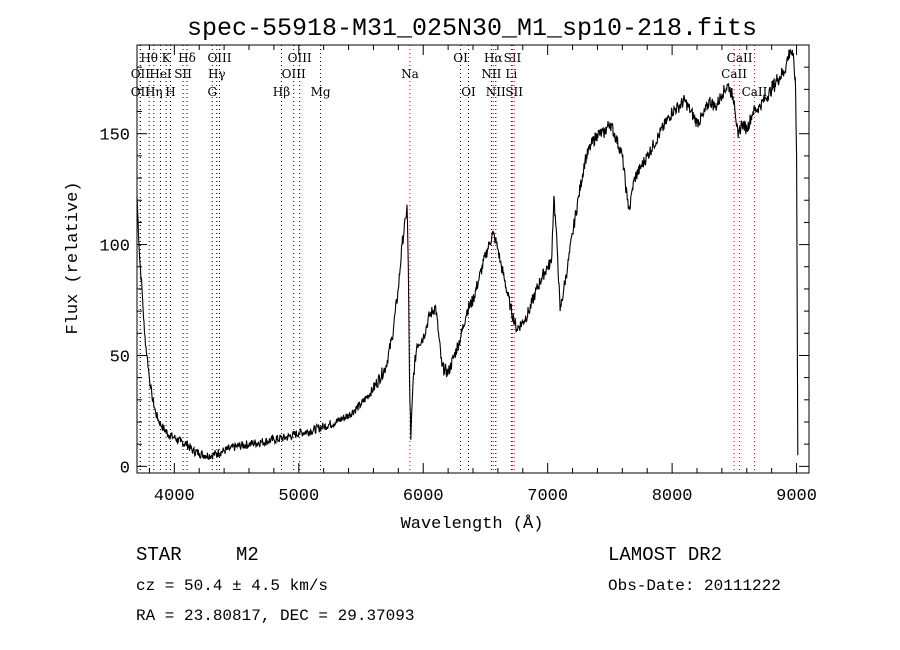 The width and height of the screenshot is (900, 650). What do you see at coordinates (275, 616) in the screenshot?
I see `coordinates-text: RA = 23.80817, DEC = 29.37093` at bounding box center [275, 616].